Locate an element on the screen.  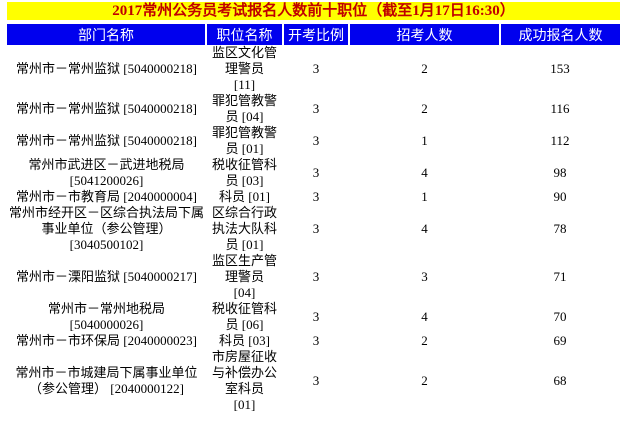
position-cell: 税收征管科 员 [06] is located at coordinates (244, 316).